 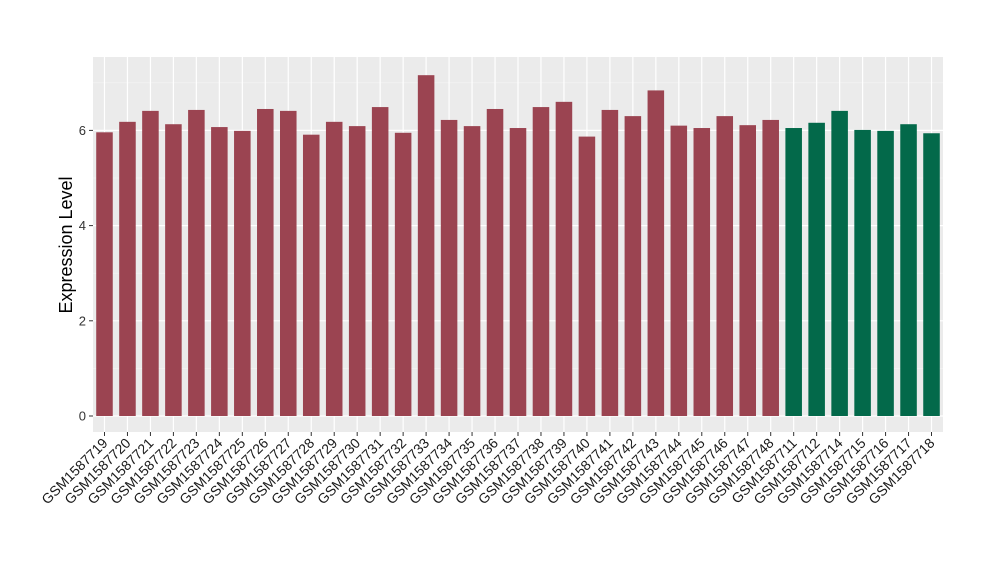 I want to click on bar-GSM1587742, so click(x=633, y=266).